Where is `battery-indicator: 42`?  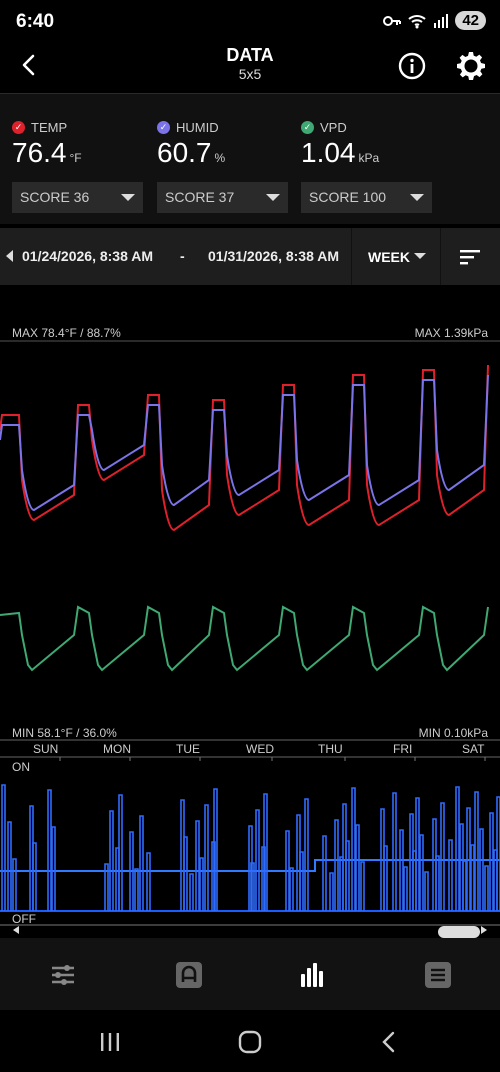 battery-indicator: 42 is located at coordinates (470, 20).